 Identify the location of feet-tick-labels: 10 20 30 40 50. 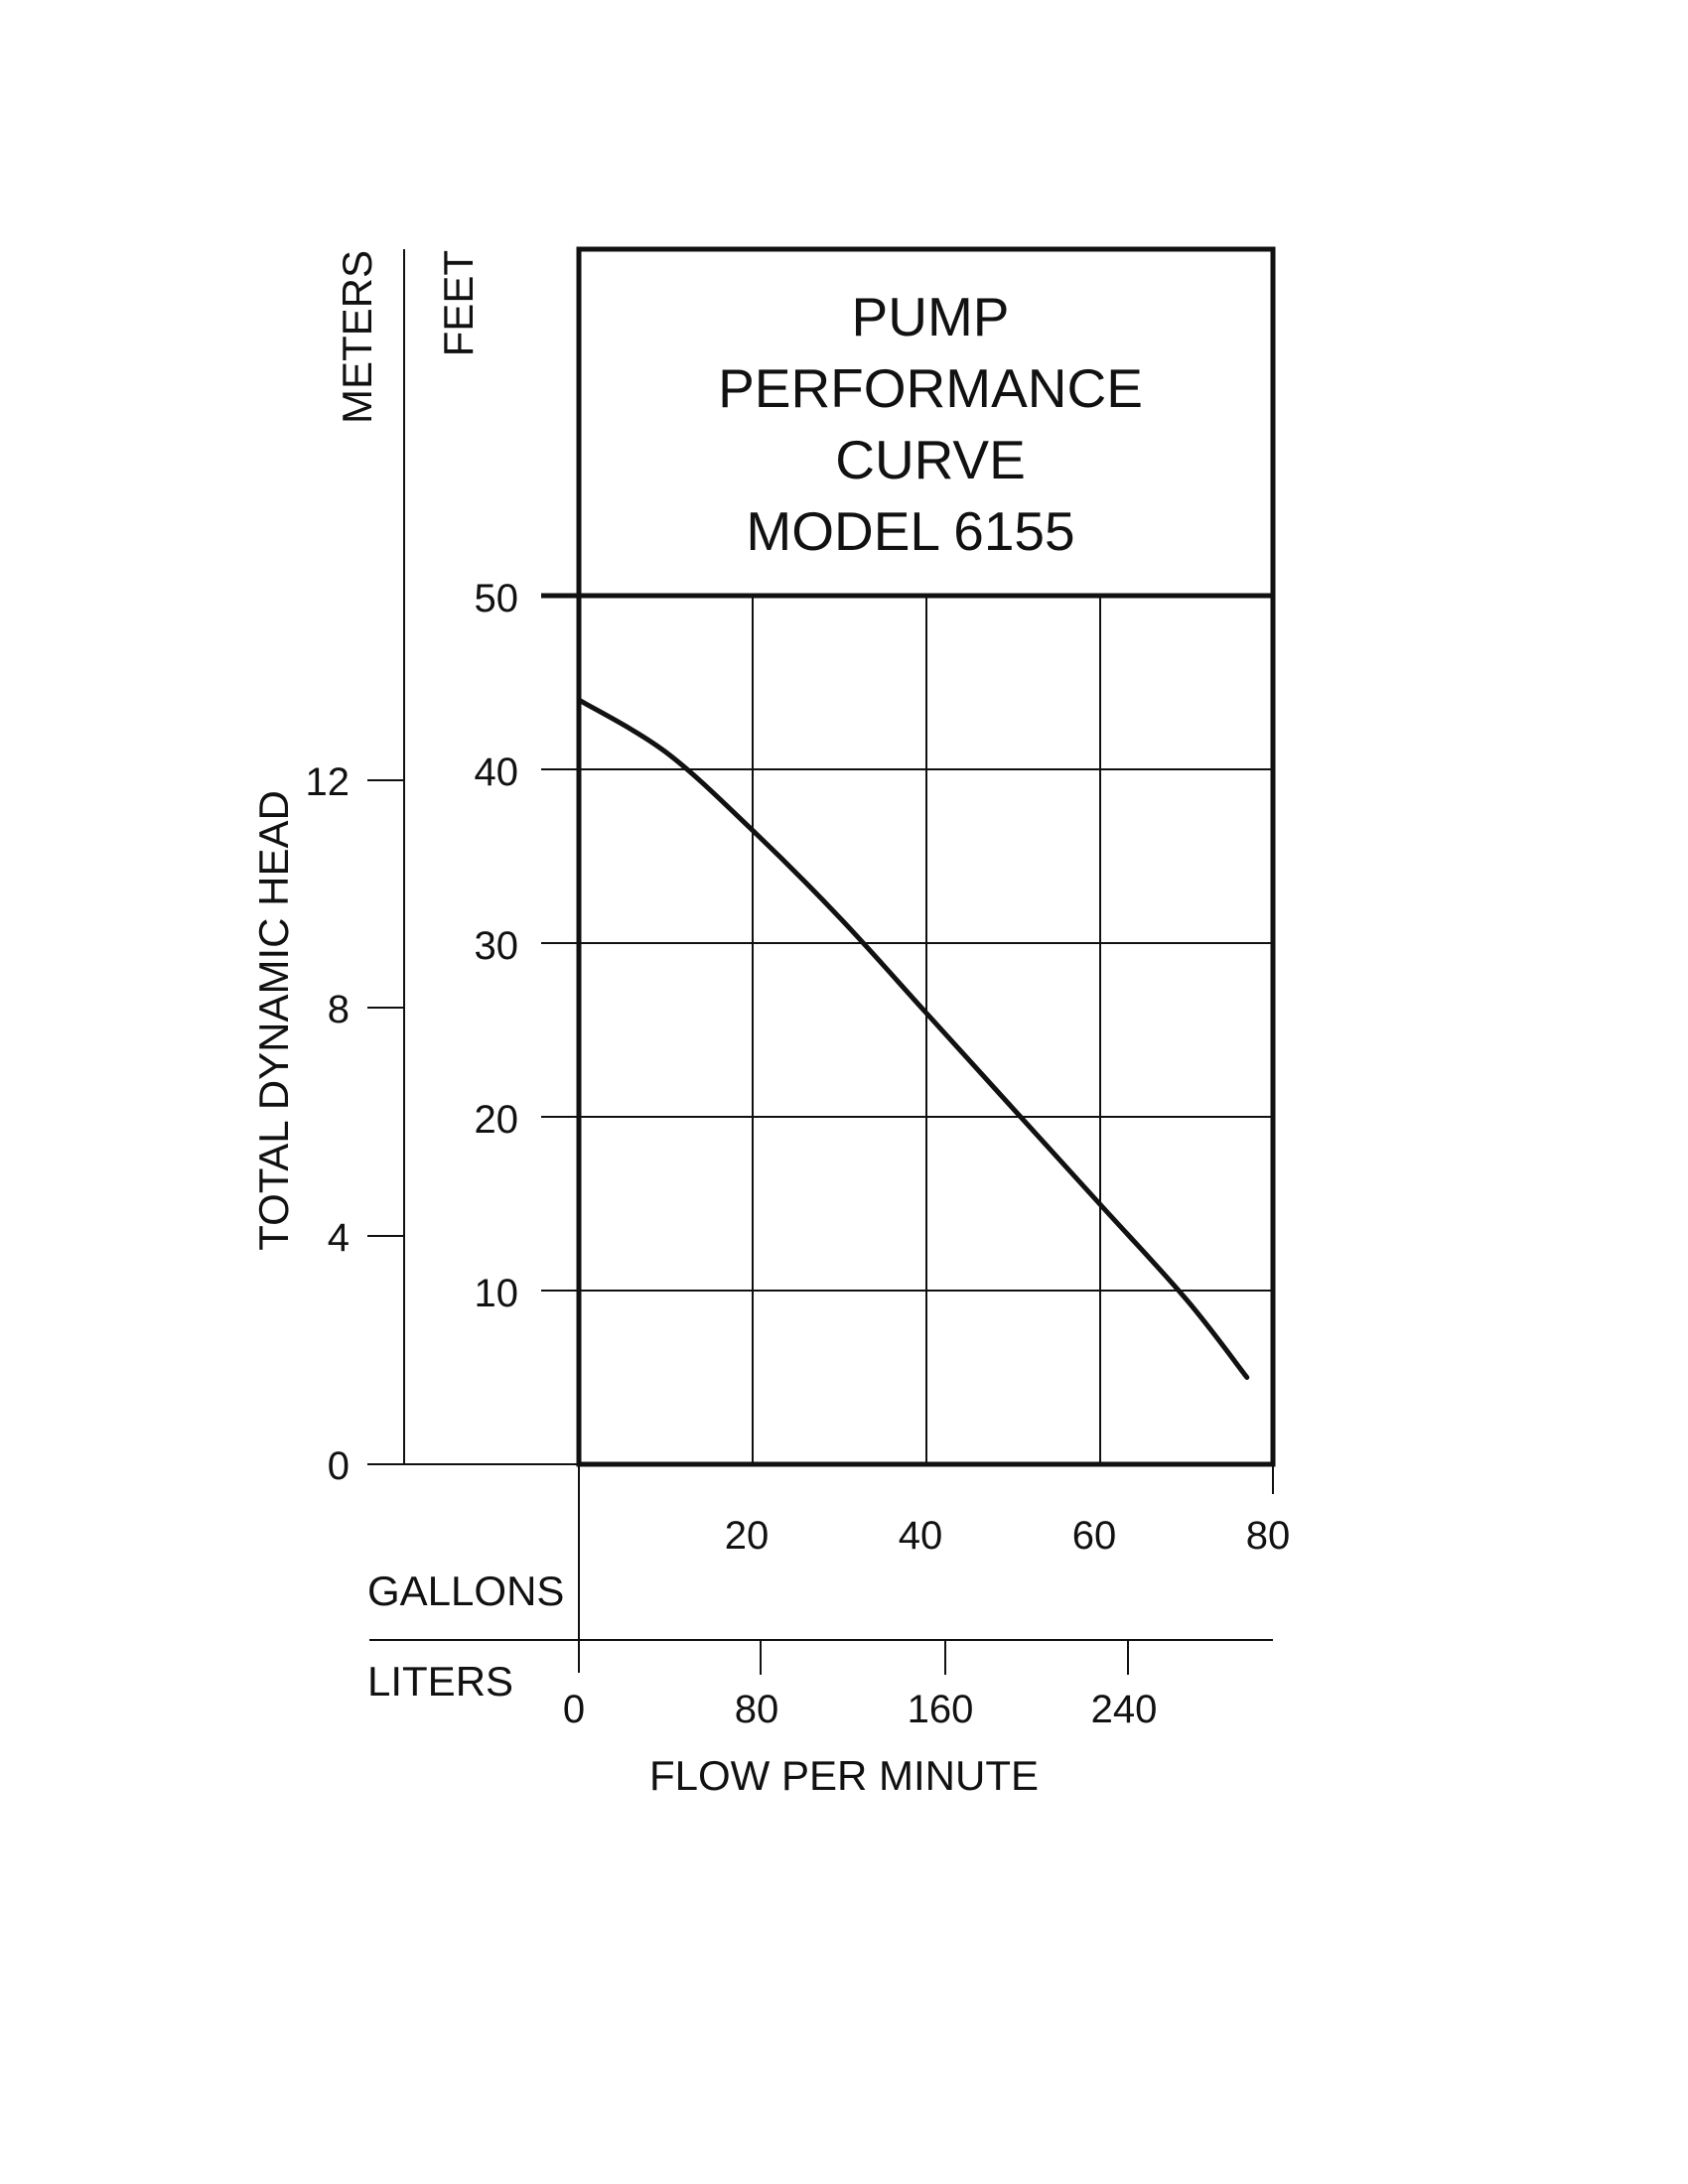
(497, 946).